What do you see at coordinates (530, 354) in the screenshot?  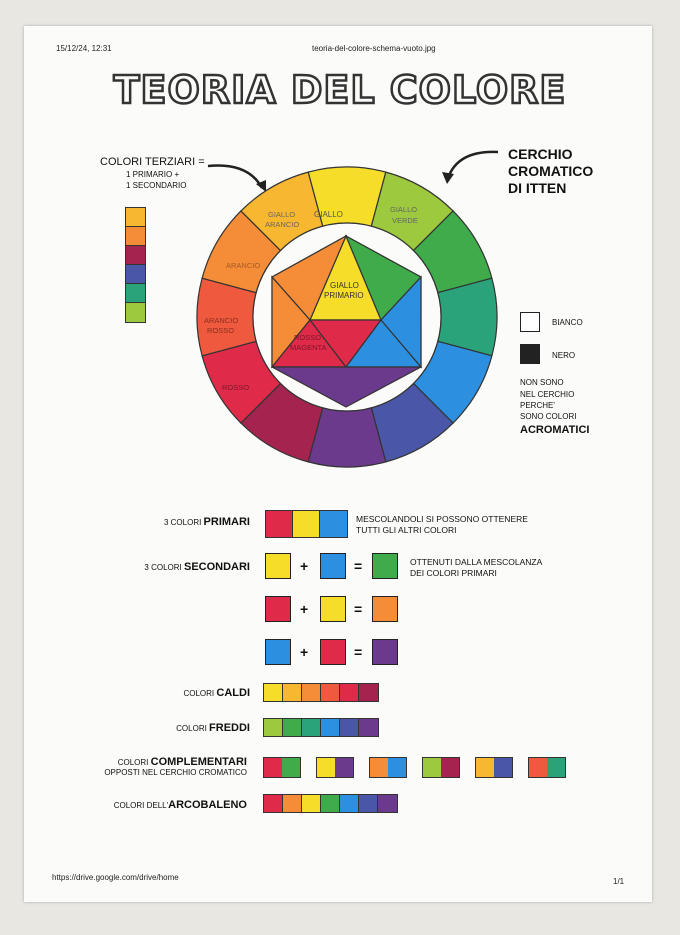 I see `swatch-nero` at bounding box center [530, 354].